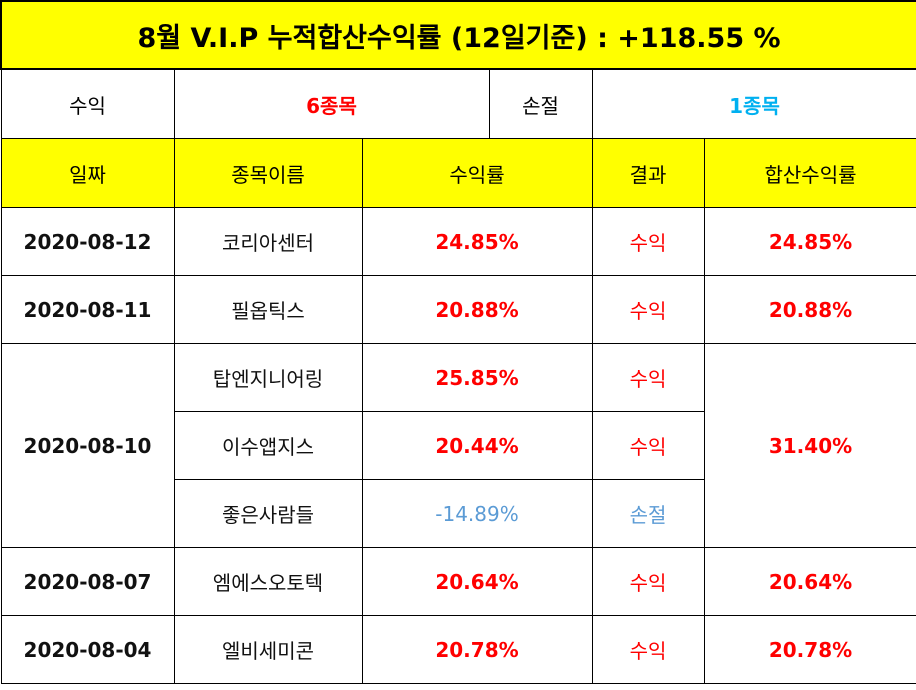  I want to click on row-rate: 20.44%, so click(477, 445).